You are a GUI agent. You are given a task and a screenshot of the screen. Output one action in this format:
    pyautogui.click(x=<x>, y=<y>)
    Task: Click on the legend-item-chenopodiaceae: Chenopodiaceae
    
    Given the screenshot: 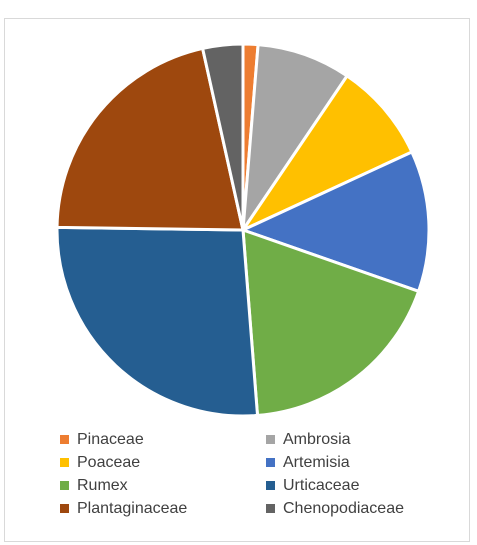 What is the action you would take?
    pyautogui.click(x=366, y=508)
    